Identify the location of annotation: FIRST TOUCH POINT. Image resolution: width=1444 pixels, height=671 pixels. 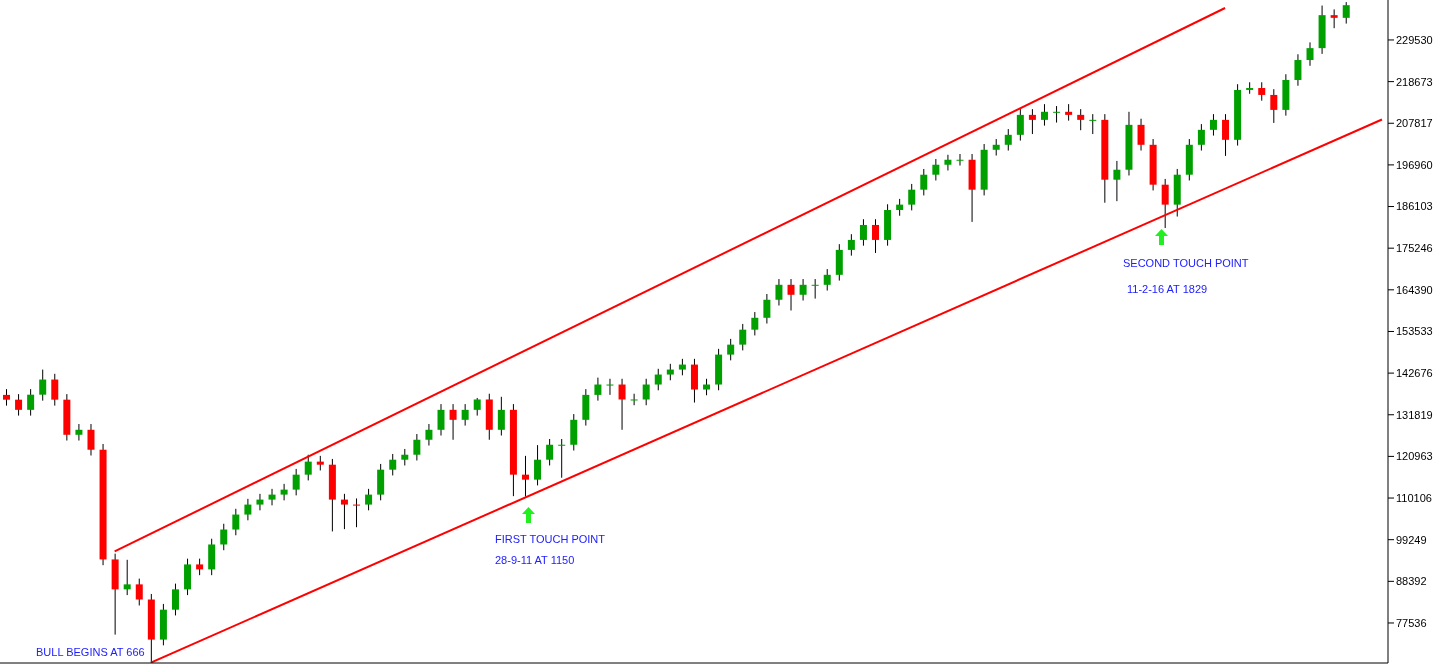
(550, 539).